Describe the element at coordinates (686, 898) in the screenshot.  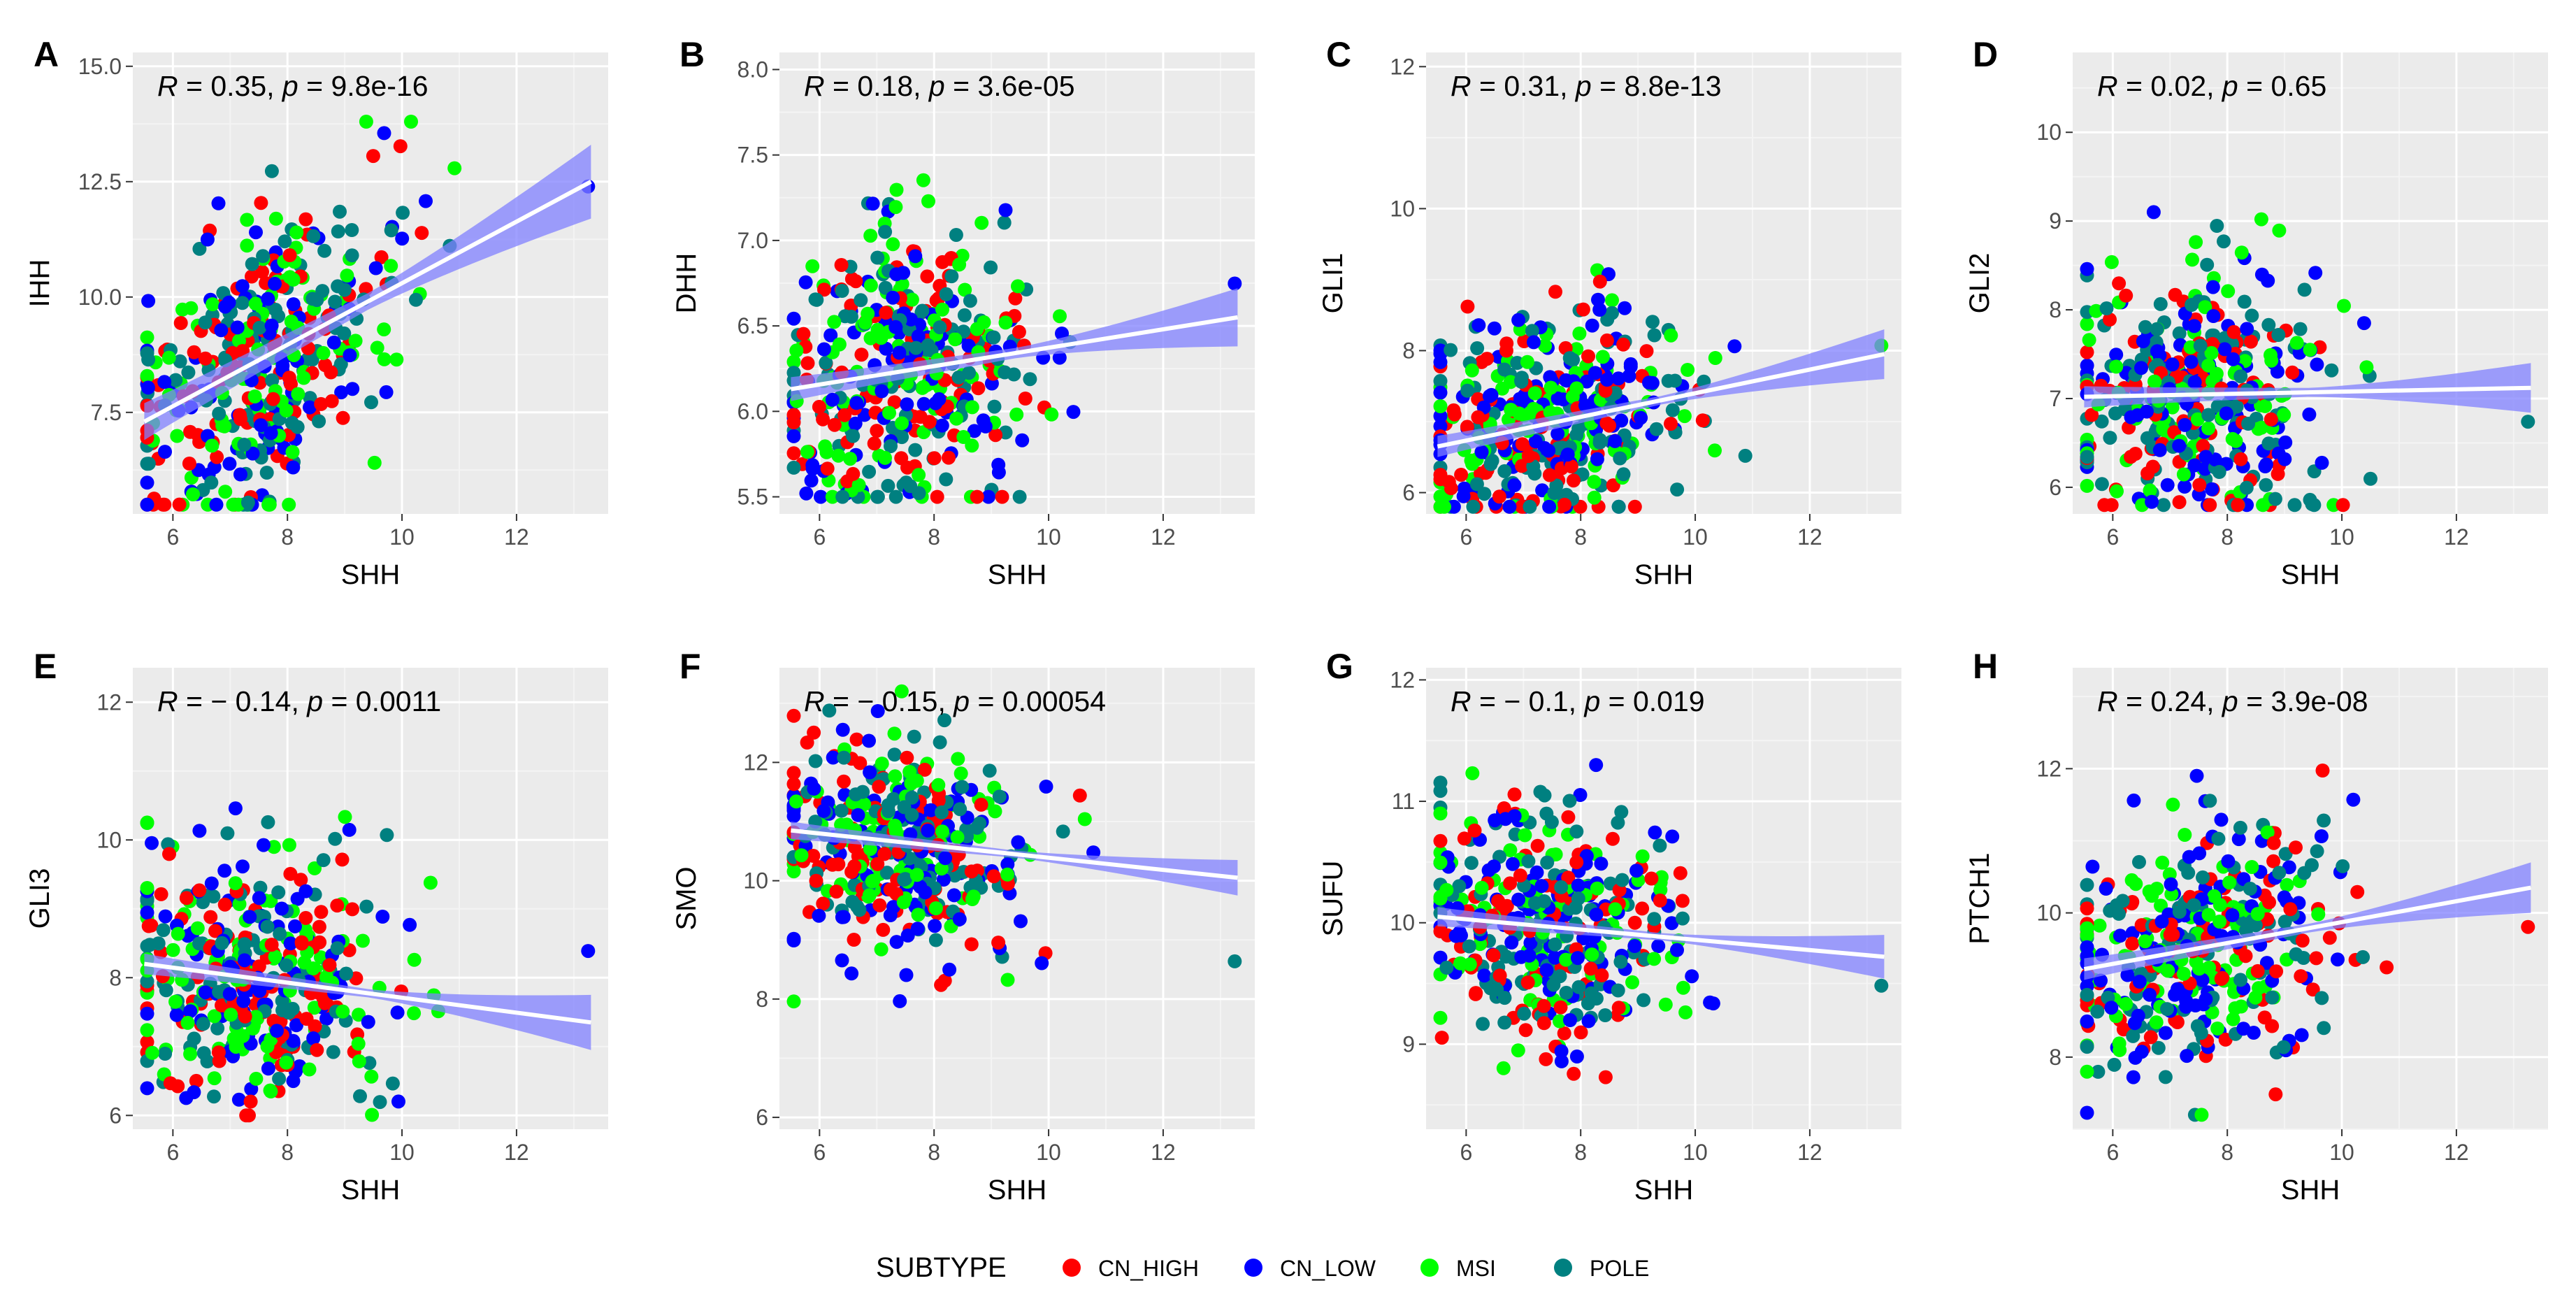
I see `y-axis-title: SMO` at that location.